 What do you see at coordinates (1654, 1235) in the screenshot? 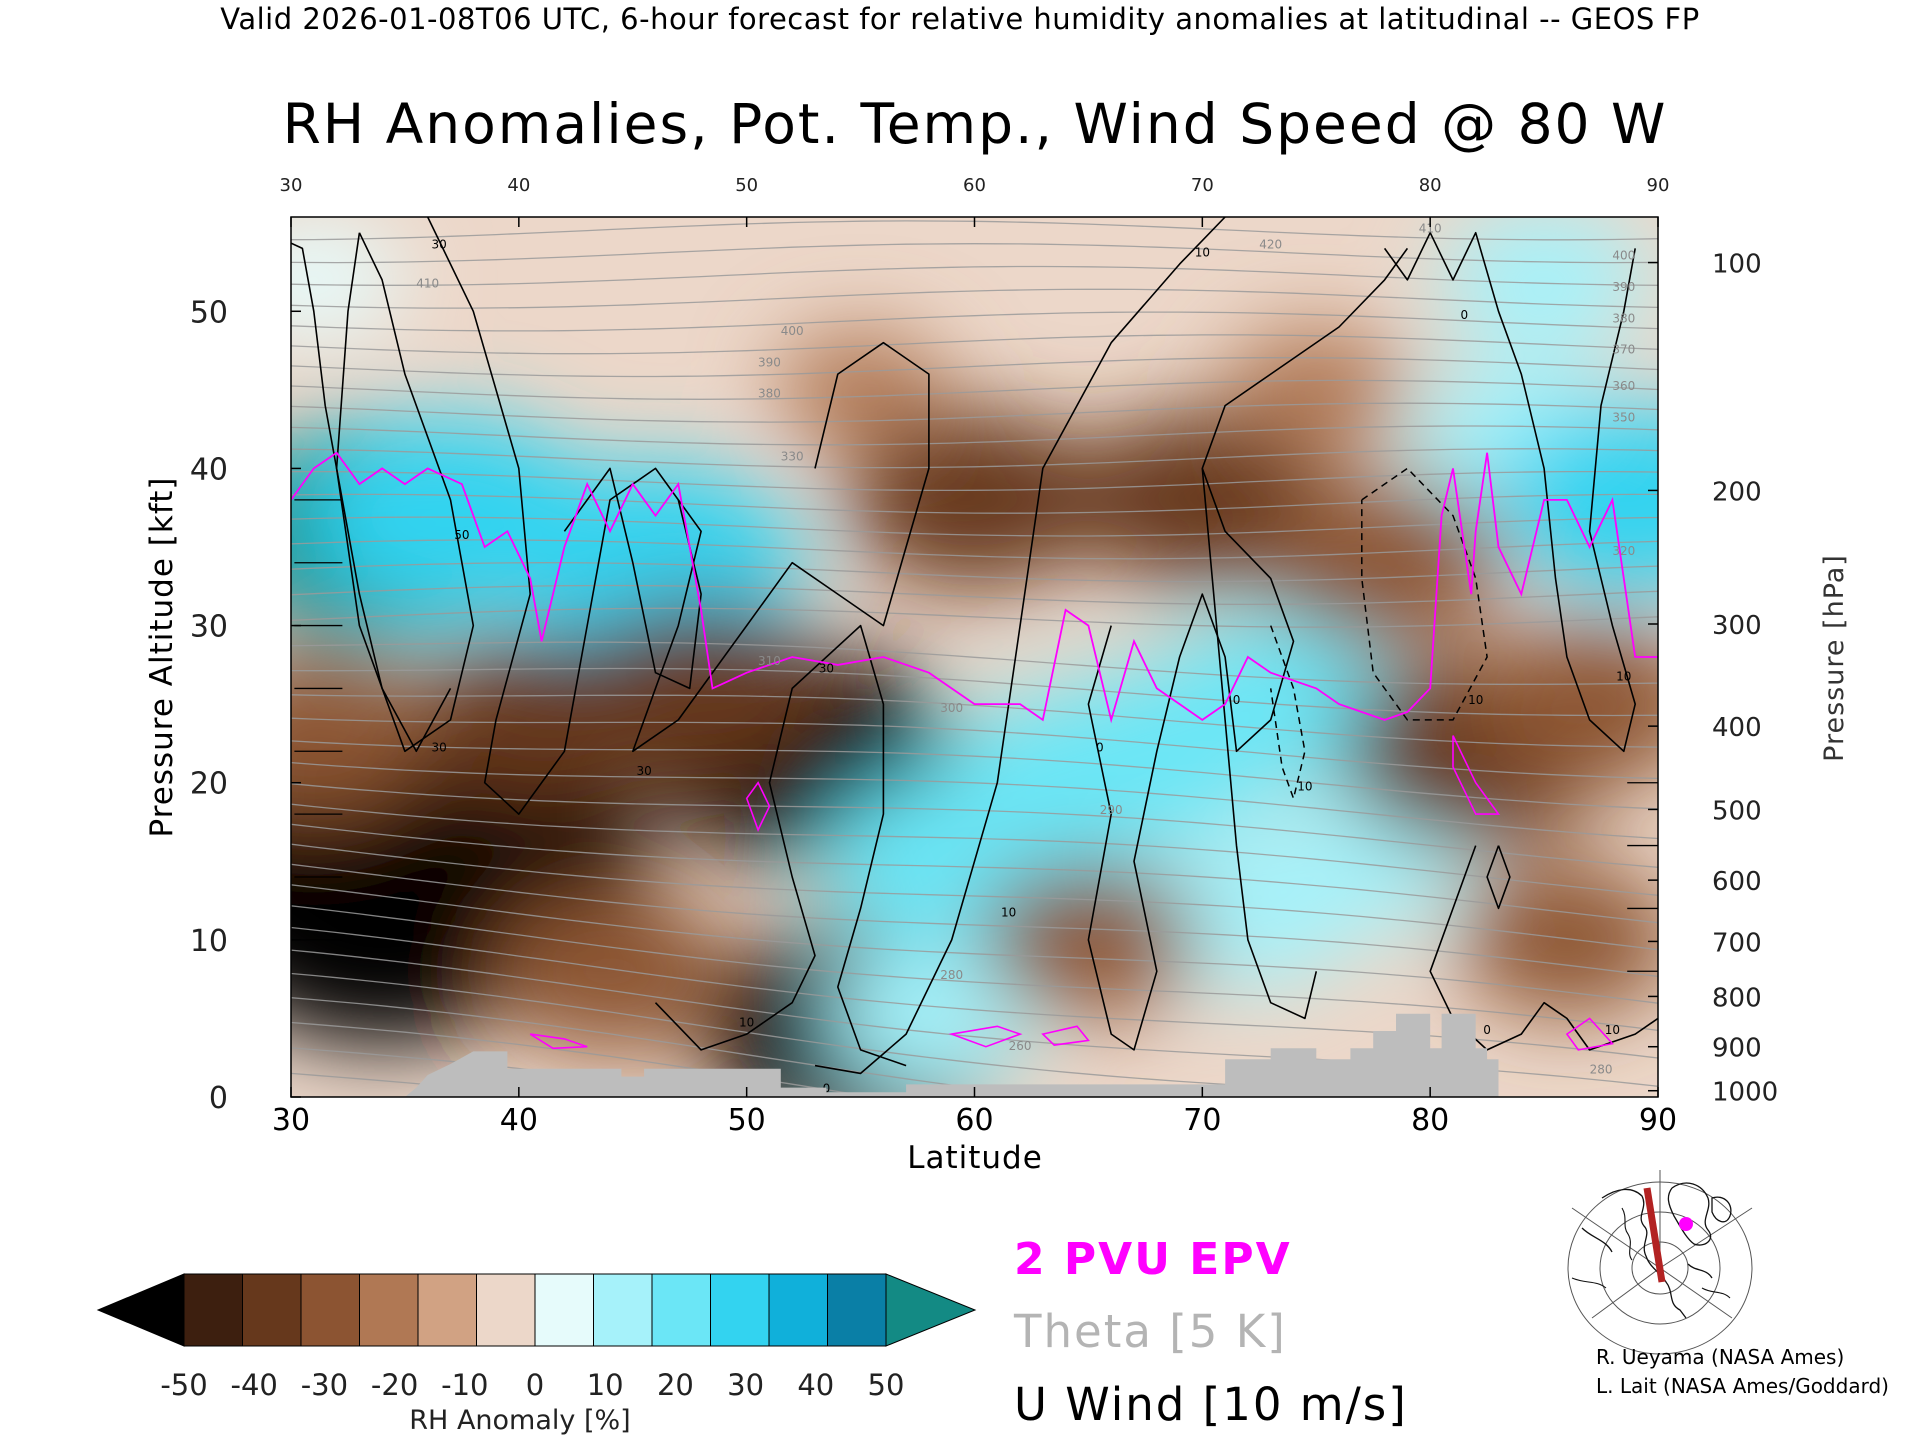
I see `cross-section-track` at bounding box center [1654, 1235].